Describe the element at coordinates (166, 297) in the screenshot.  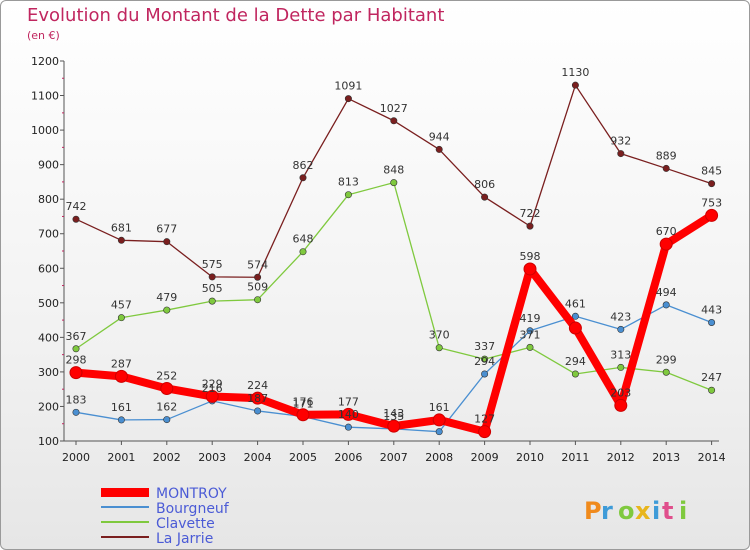
I see `data-label: 479` at that location.